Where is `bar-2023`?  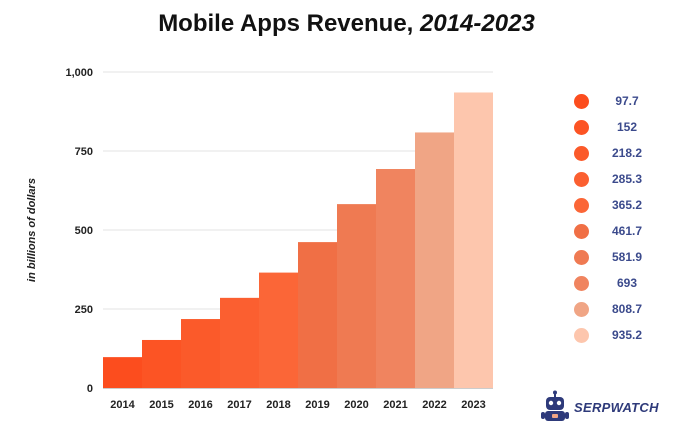 bar-2023 is located at coordinates (473, 240).